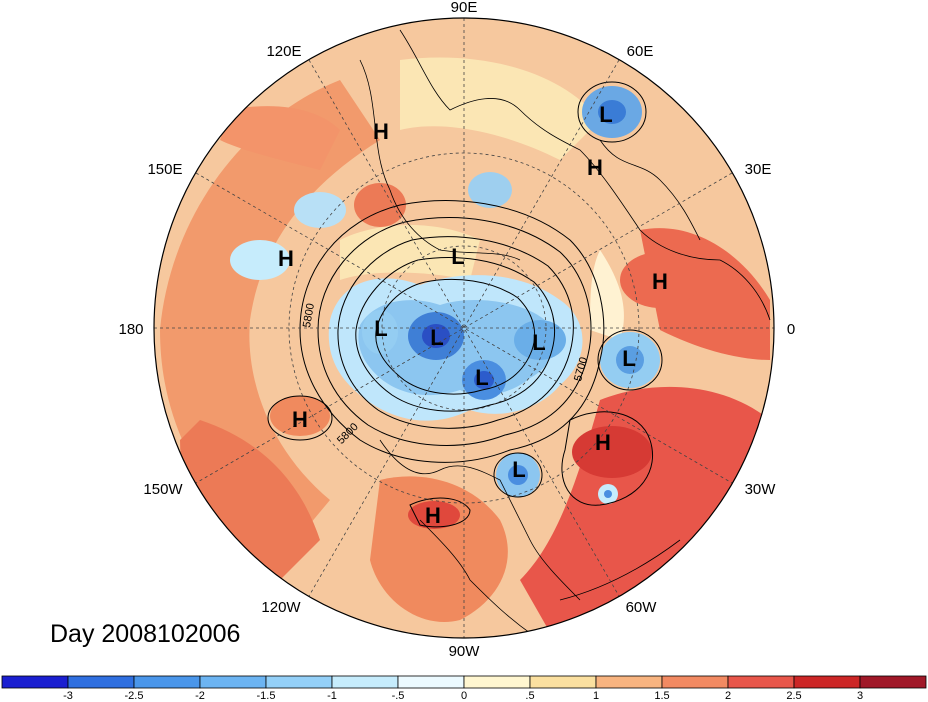  What do you see at coordinates (164, 169) in the screenshot?
I see `lon-label-150e: 150E` at bounding box center [164, 169].